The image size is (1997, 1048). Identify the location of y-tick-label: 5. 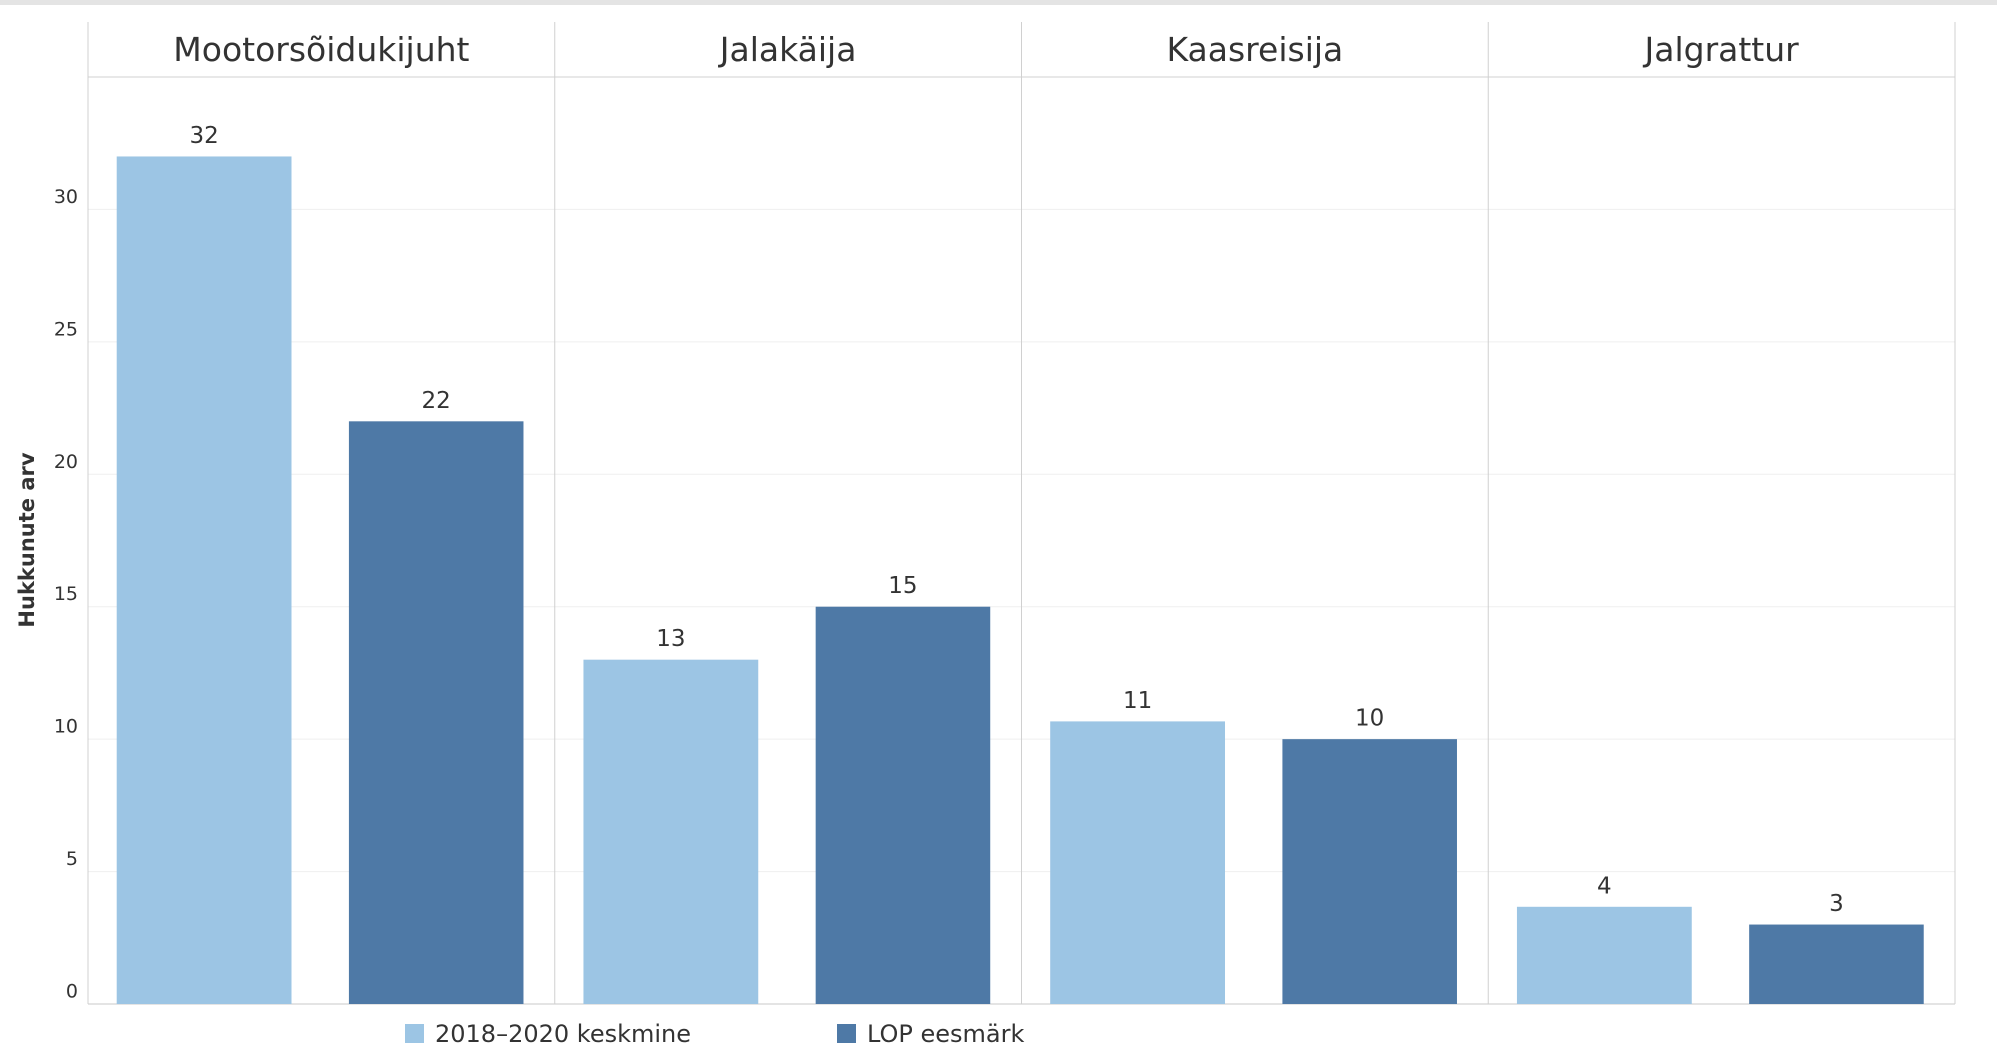
(72, 859).